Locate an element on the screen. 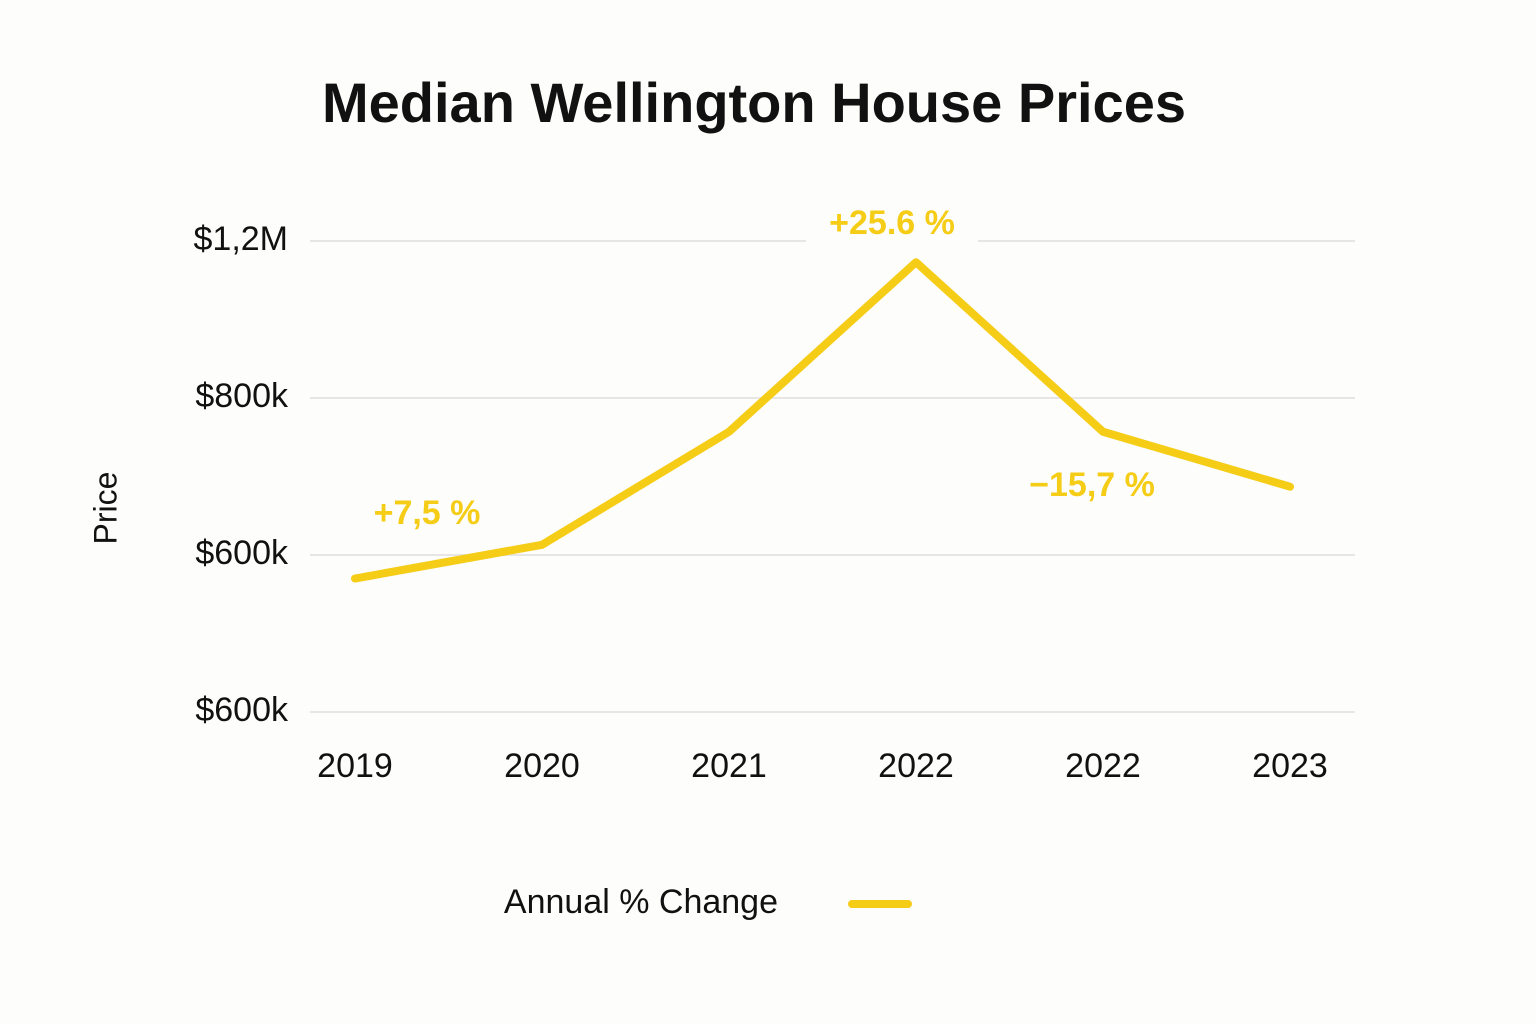  annotation-background is located at coordinates (892, 225).